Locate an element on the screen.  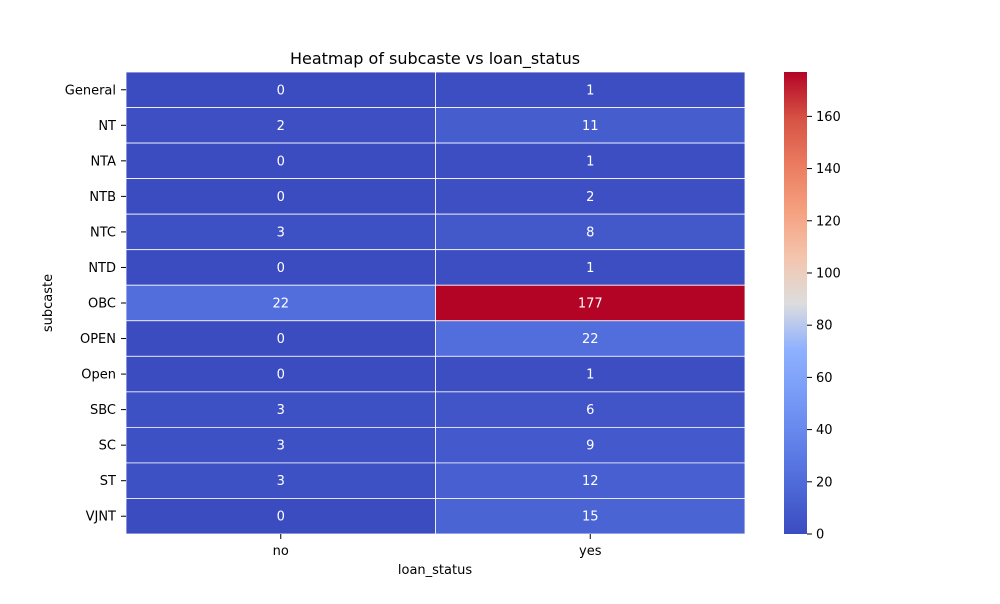
colorbar-tick-label: 80 is located at coordinates (824, 326).